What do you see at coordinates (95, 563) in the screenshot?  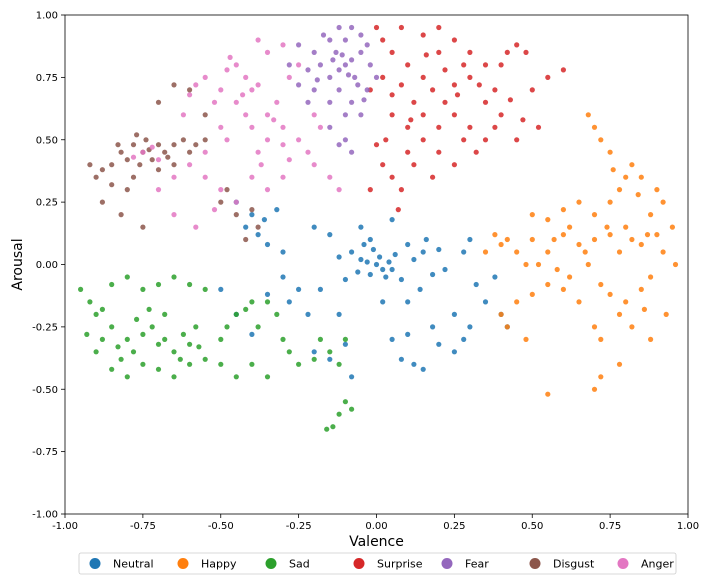 I see `legend-marker-neutral` at bounding box center [95, 563].